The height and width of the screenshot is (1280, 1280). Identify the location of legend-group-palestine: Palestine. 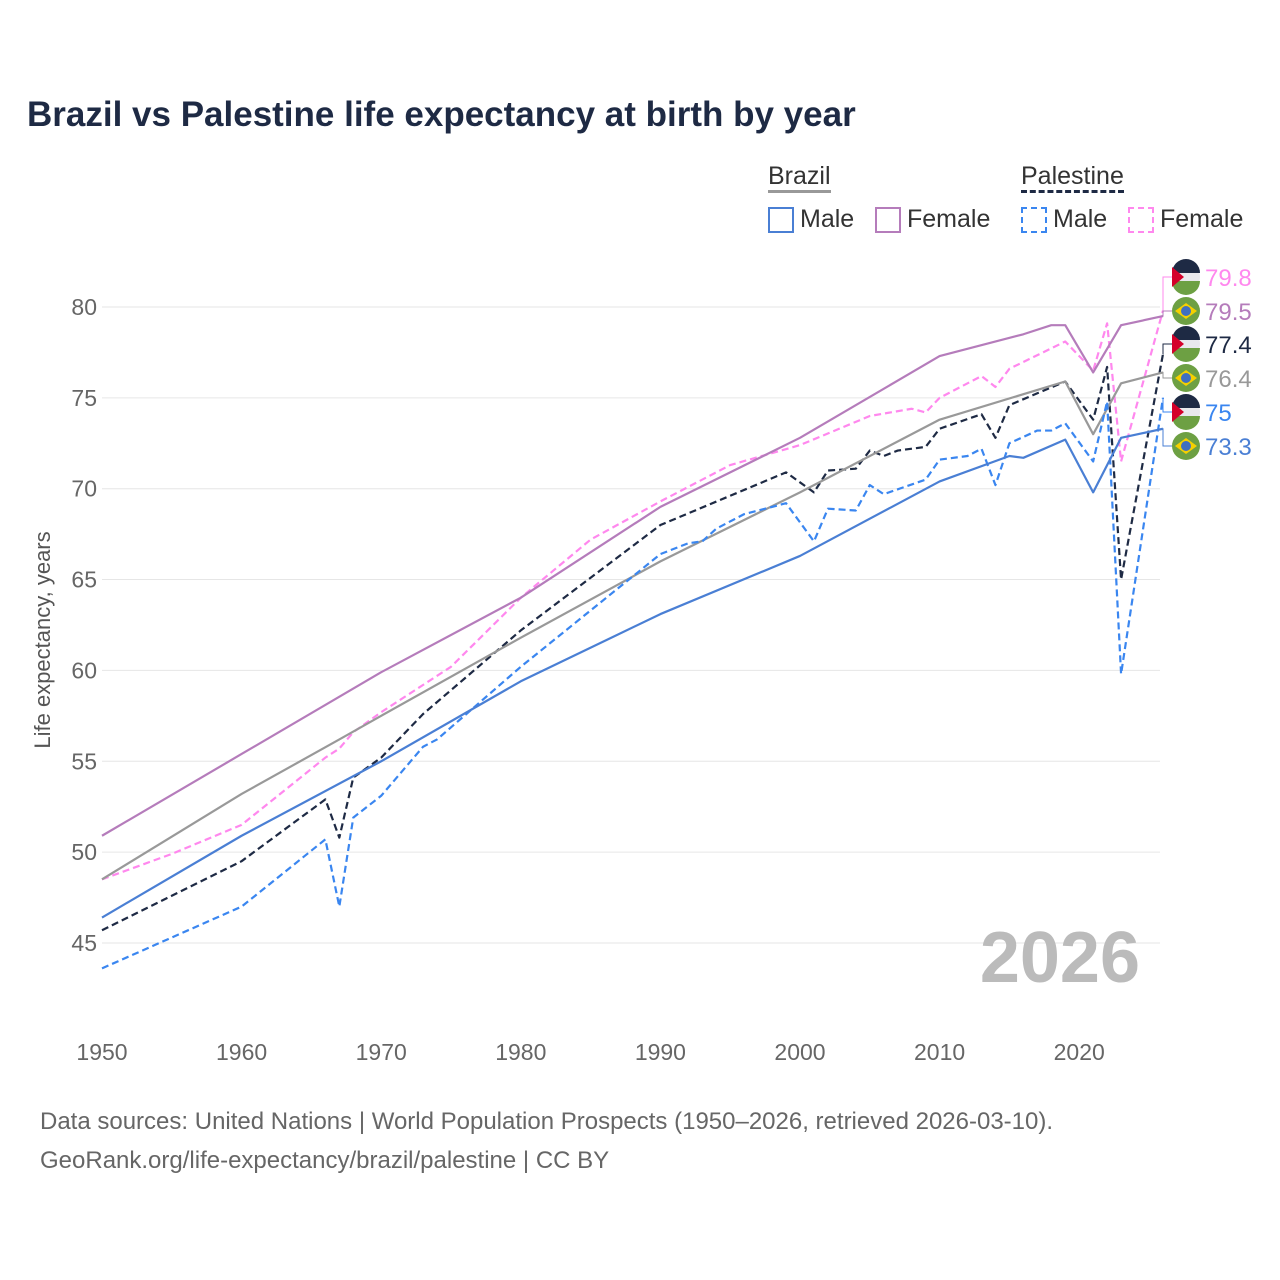
(1072, 177).